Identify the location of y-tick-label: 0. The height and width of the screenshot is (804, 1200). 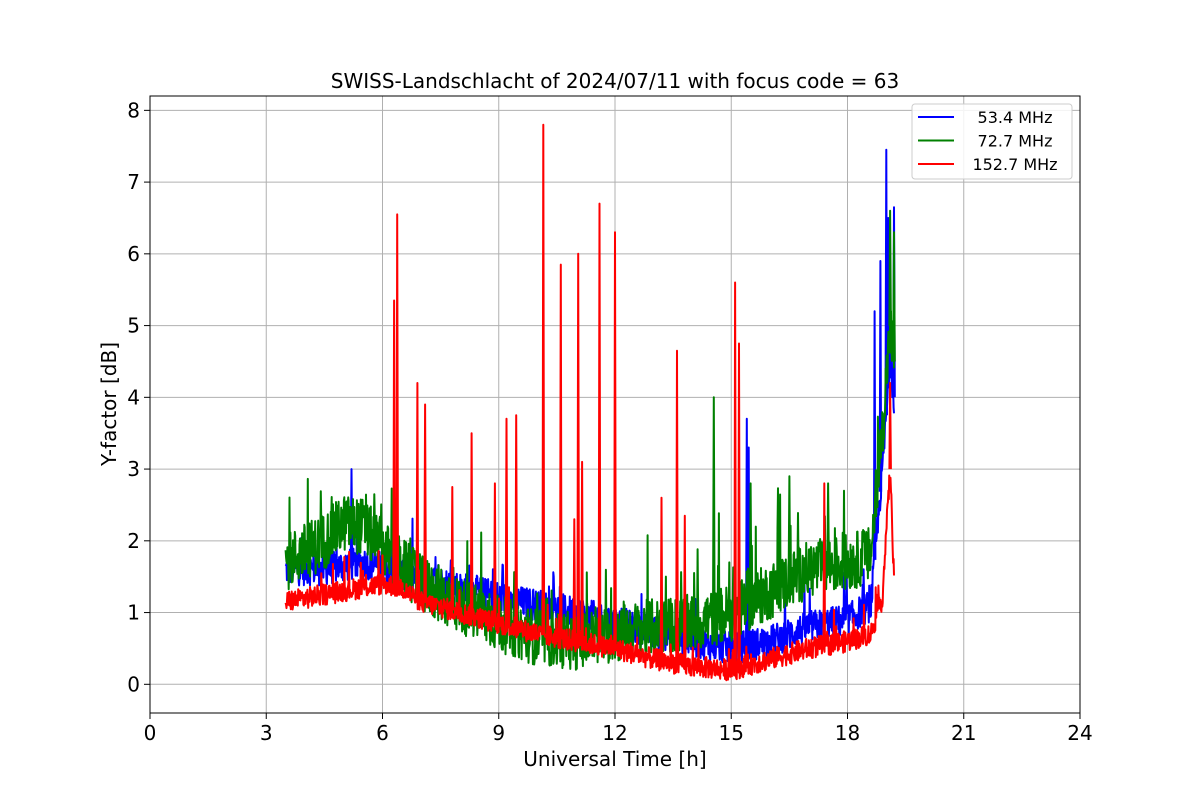
(133, 684).